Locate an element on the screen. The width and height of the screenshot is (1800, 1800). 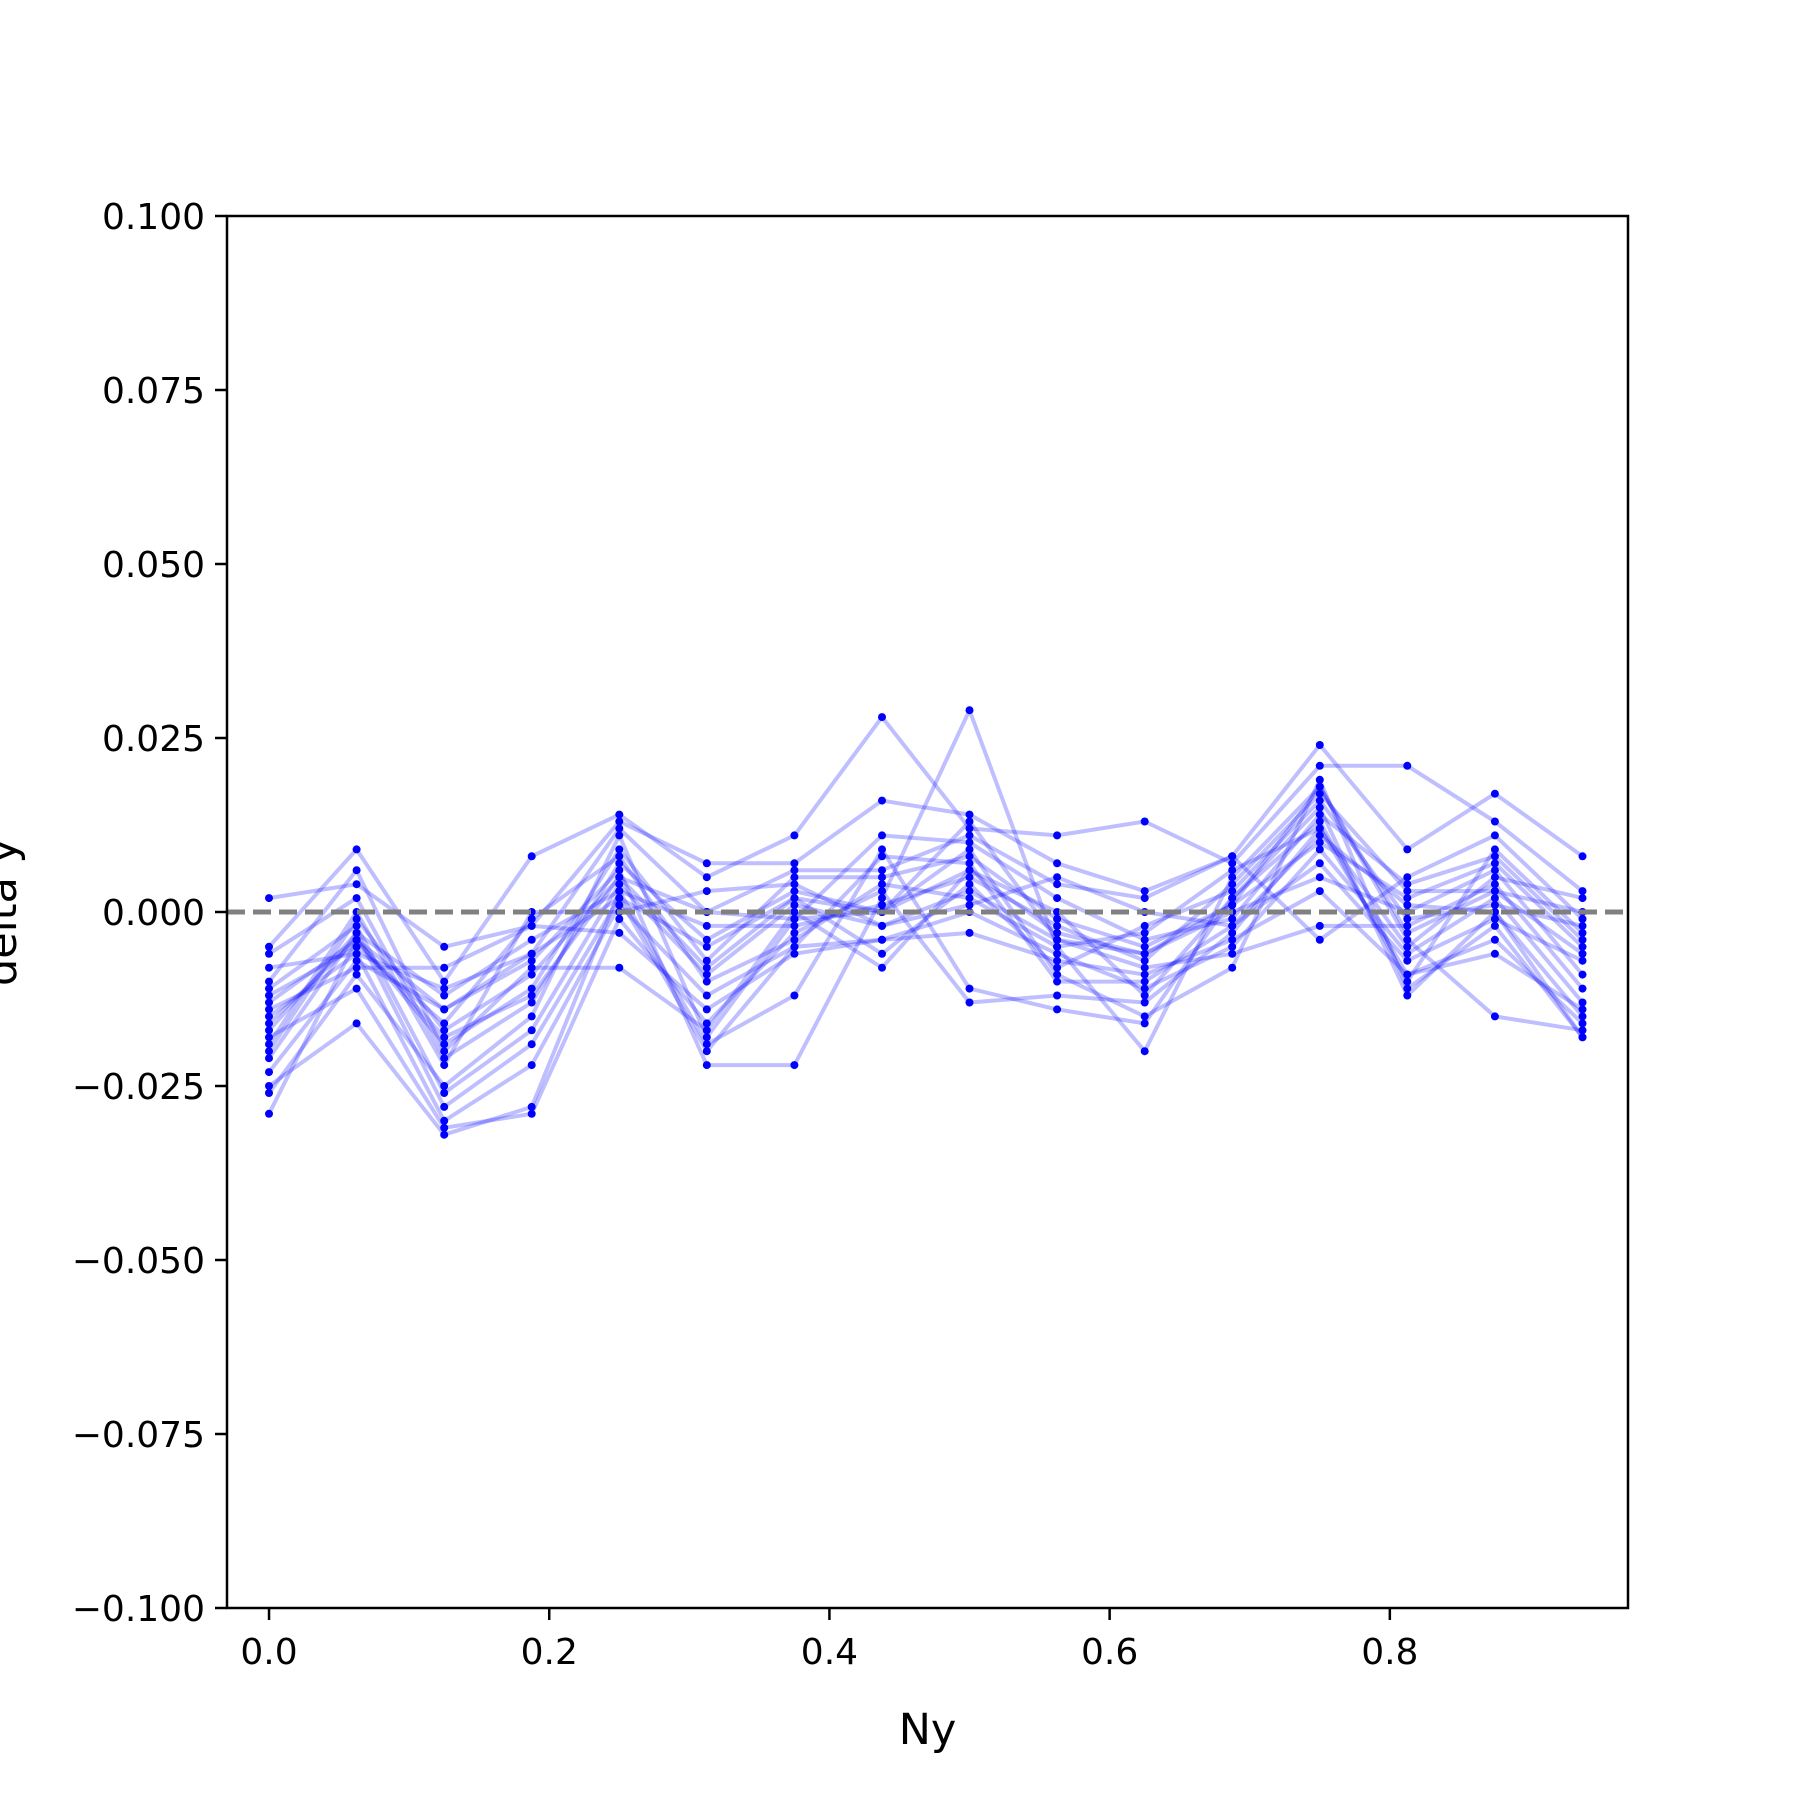
y-tick-label: 0.100 is located at coordinates (153, 217).